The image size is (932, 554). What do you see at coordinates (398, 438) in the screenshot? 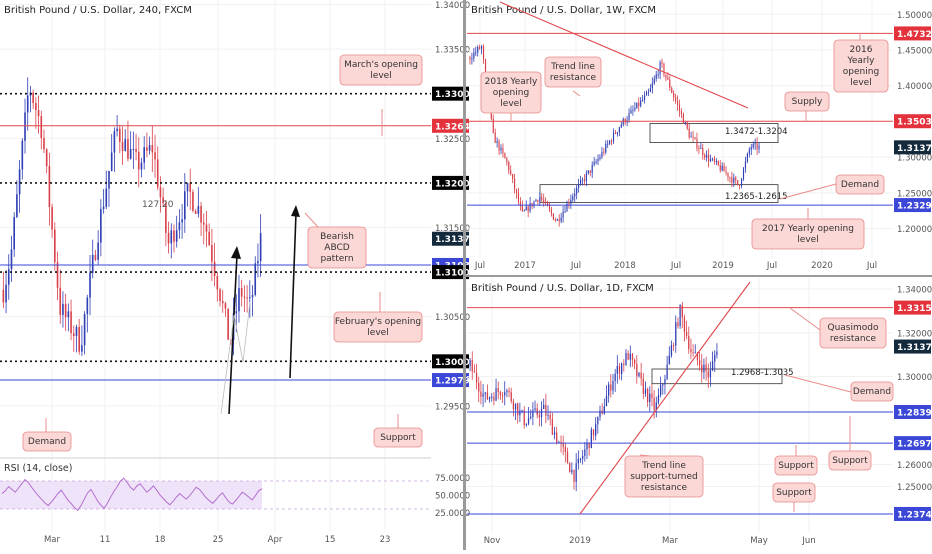
I see `callout-line: Support` at bounding box center [398, 438].